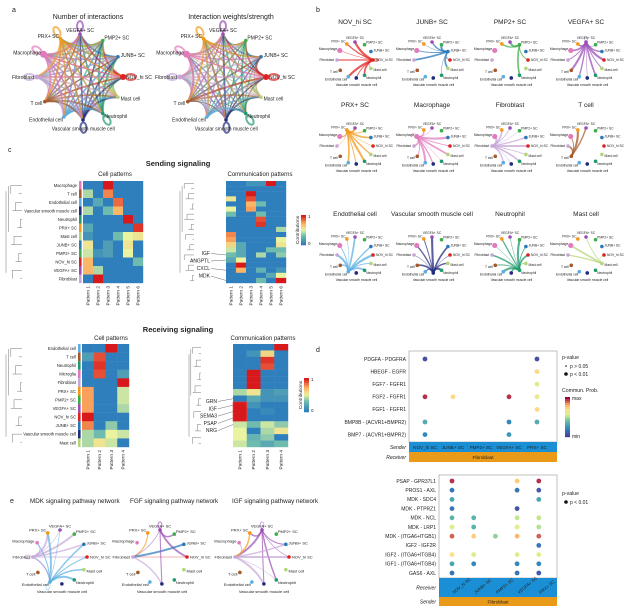 This screenshot has height=612, width=627. What do you see at coordinates (579, 503) in the screenshot?
I see `pvalue-legend-item: p < 0.01` at bounding box center [579, 503].